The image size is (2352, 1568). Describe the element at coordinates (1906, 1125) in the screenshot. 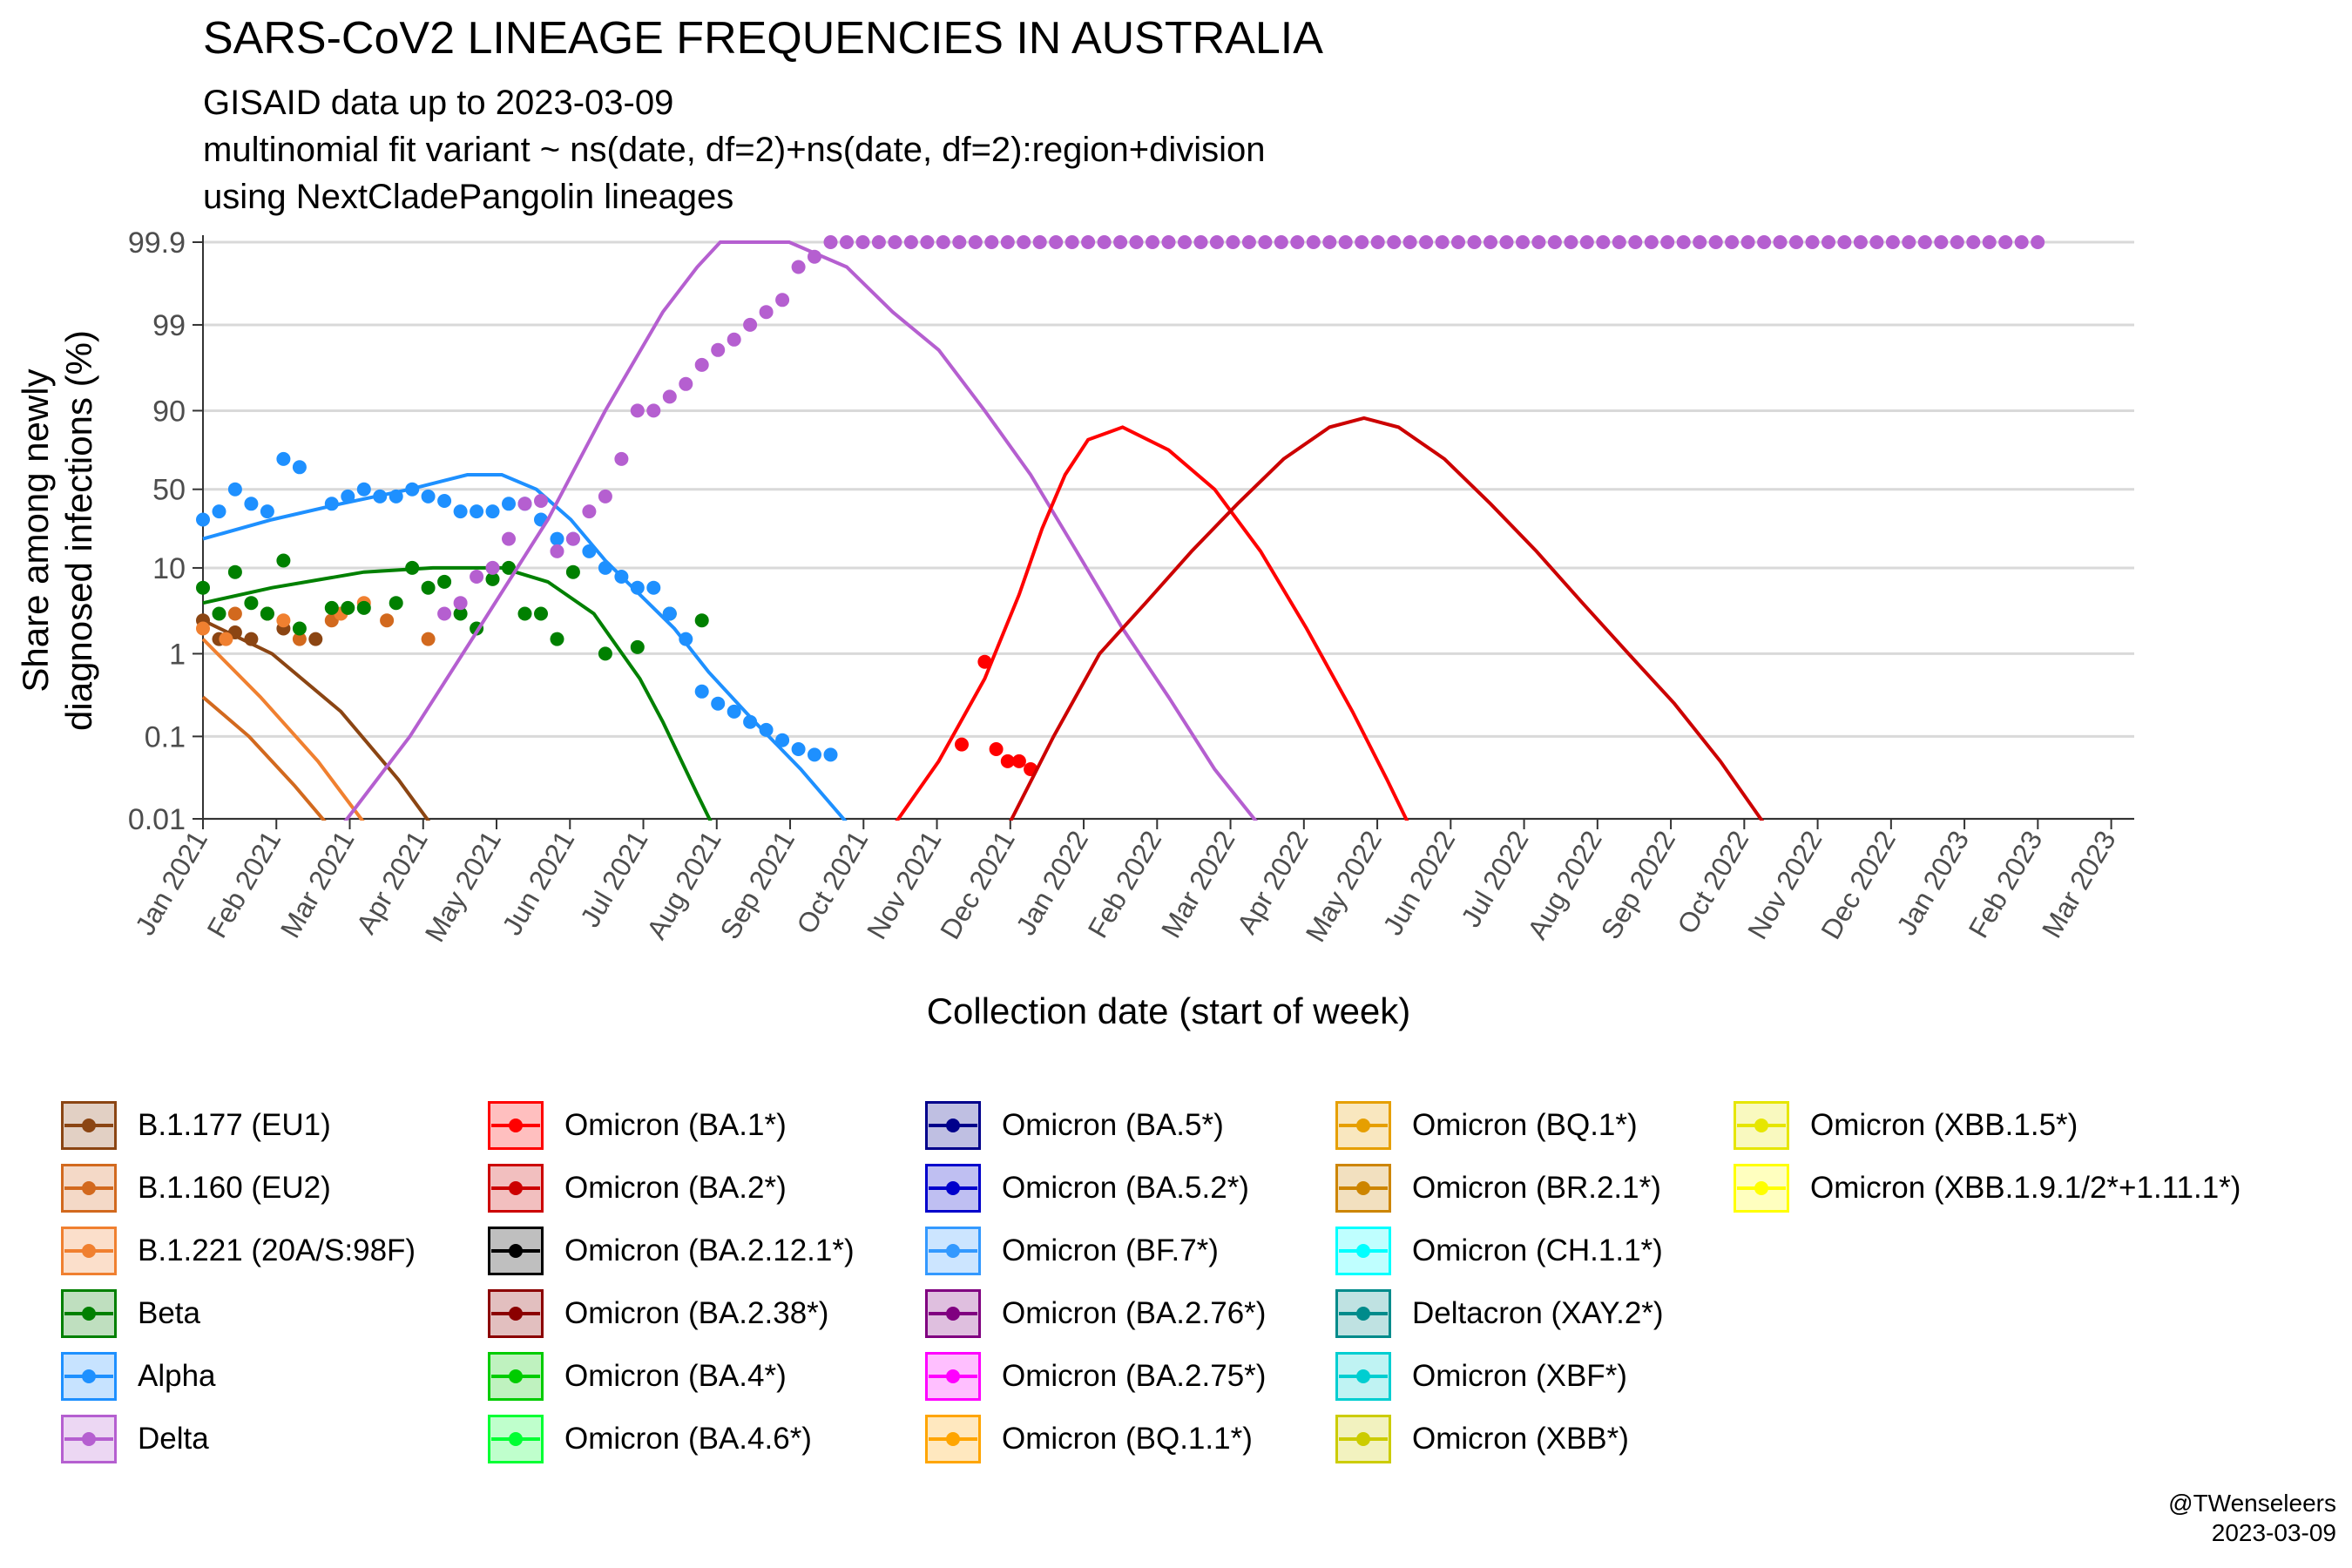

I see `legend-item: Omicron (XBB.1.5*)` at that location.